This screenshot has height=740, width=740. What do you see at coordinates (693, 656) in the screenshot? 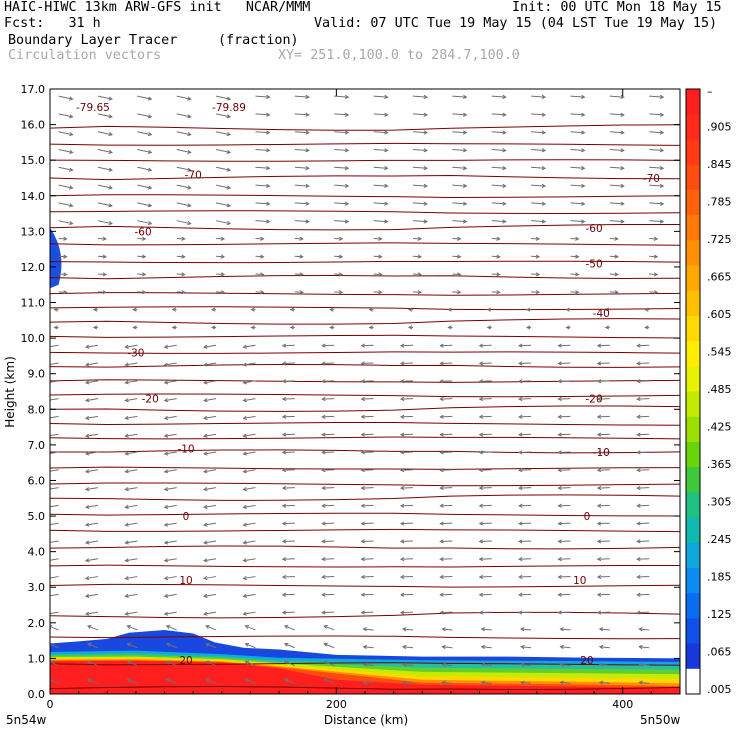
I see `colorbar-swatch` at bounding box center [693, 656].